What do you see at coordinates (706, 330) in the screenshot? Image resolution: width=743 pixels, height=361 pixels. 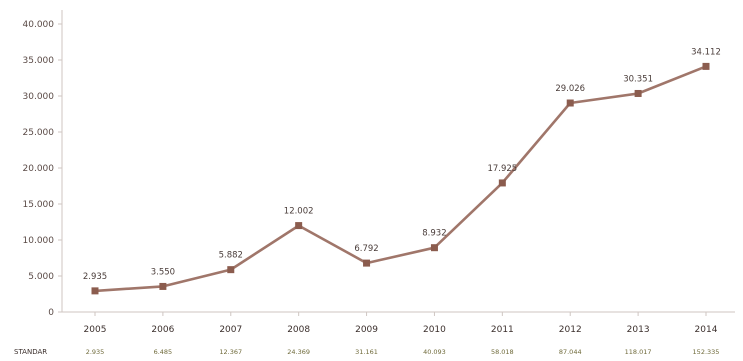 I see `x-tick-label: 2014` at bounding box center [706, 330].